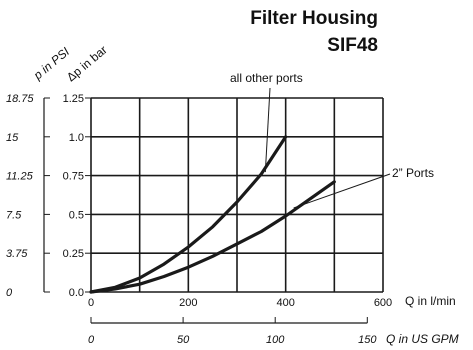 This screenshot has width=473, height=350. Describe the element at coordinates (285, 303) in the screenshot. I see `x-tick-label: 400` at that location.